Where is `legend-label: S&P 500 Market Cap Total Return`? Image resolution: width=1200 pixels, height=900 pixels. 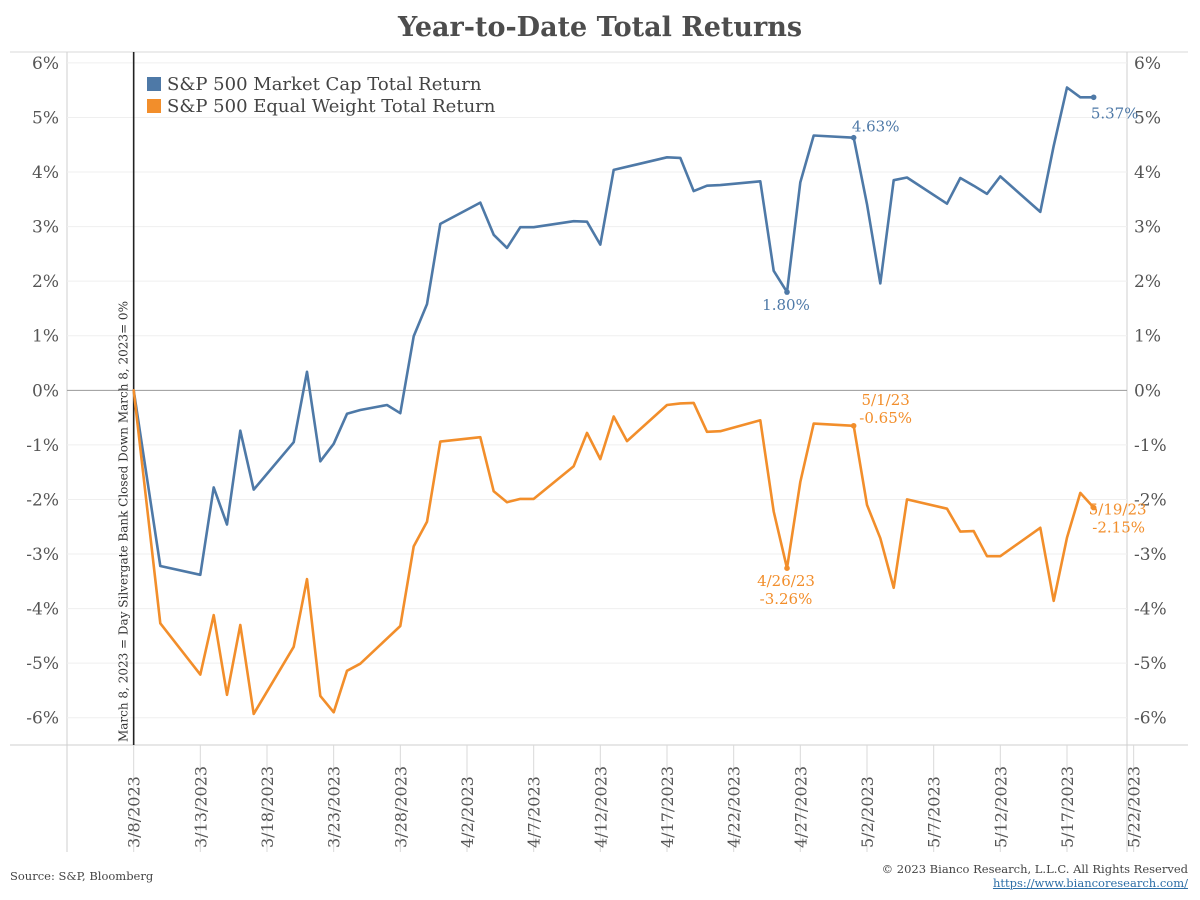 legend-label: S&P 500 Market Cap Total Return is located at coordinates (324, 84).